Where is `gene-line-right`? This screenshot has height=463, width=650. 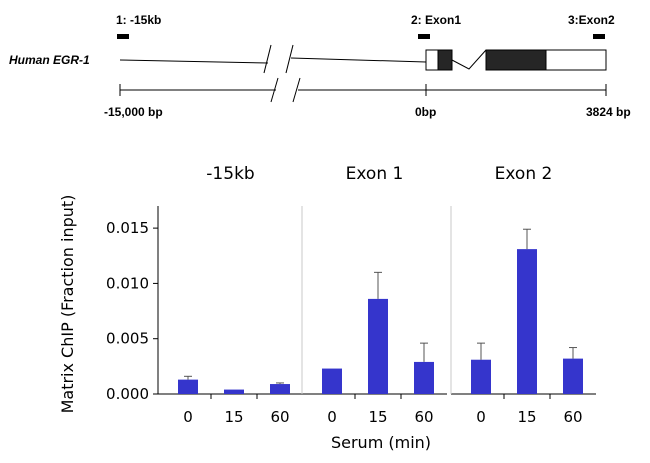
gene-line-right is located at coordinates (358, 60).